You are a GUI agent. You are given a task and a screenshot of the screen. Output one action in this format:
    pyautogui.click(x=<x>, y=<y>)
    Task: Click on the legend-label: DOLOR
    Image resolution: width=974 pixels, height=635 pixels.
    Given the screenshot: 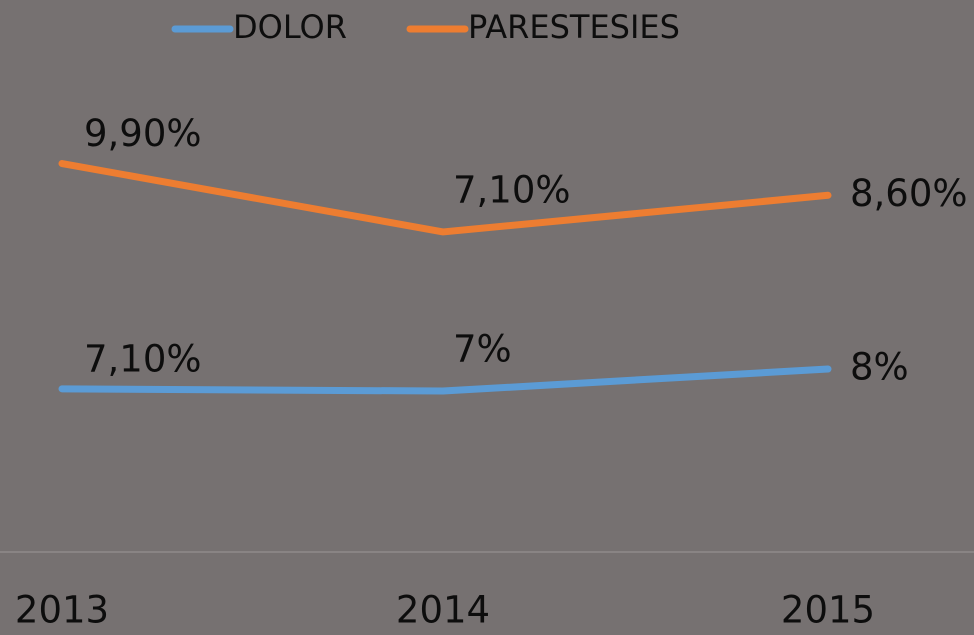 What is the action you would take?
    pyautogui.click(x=290, y=27)
    